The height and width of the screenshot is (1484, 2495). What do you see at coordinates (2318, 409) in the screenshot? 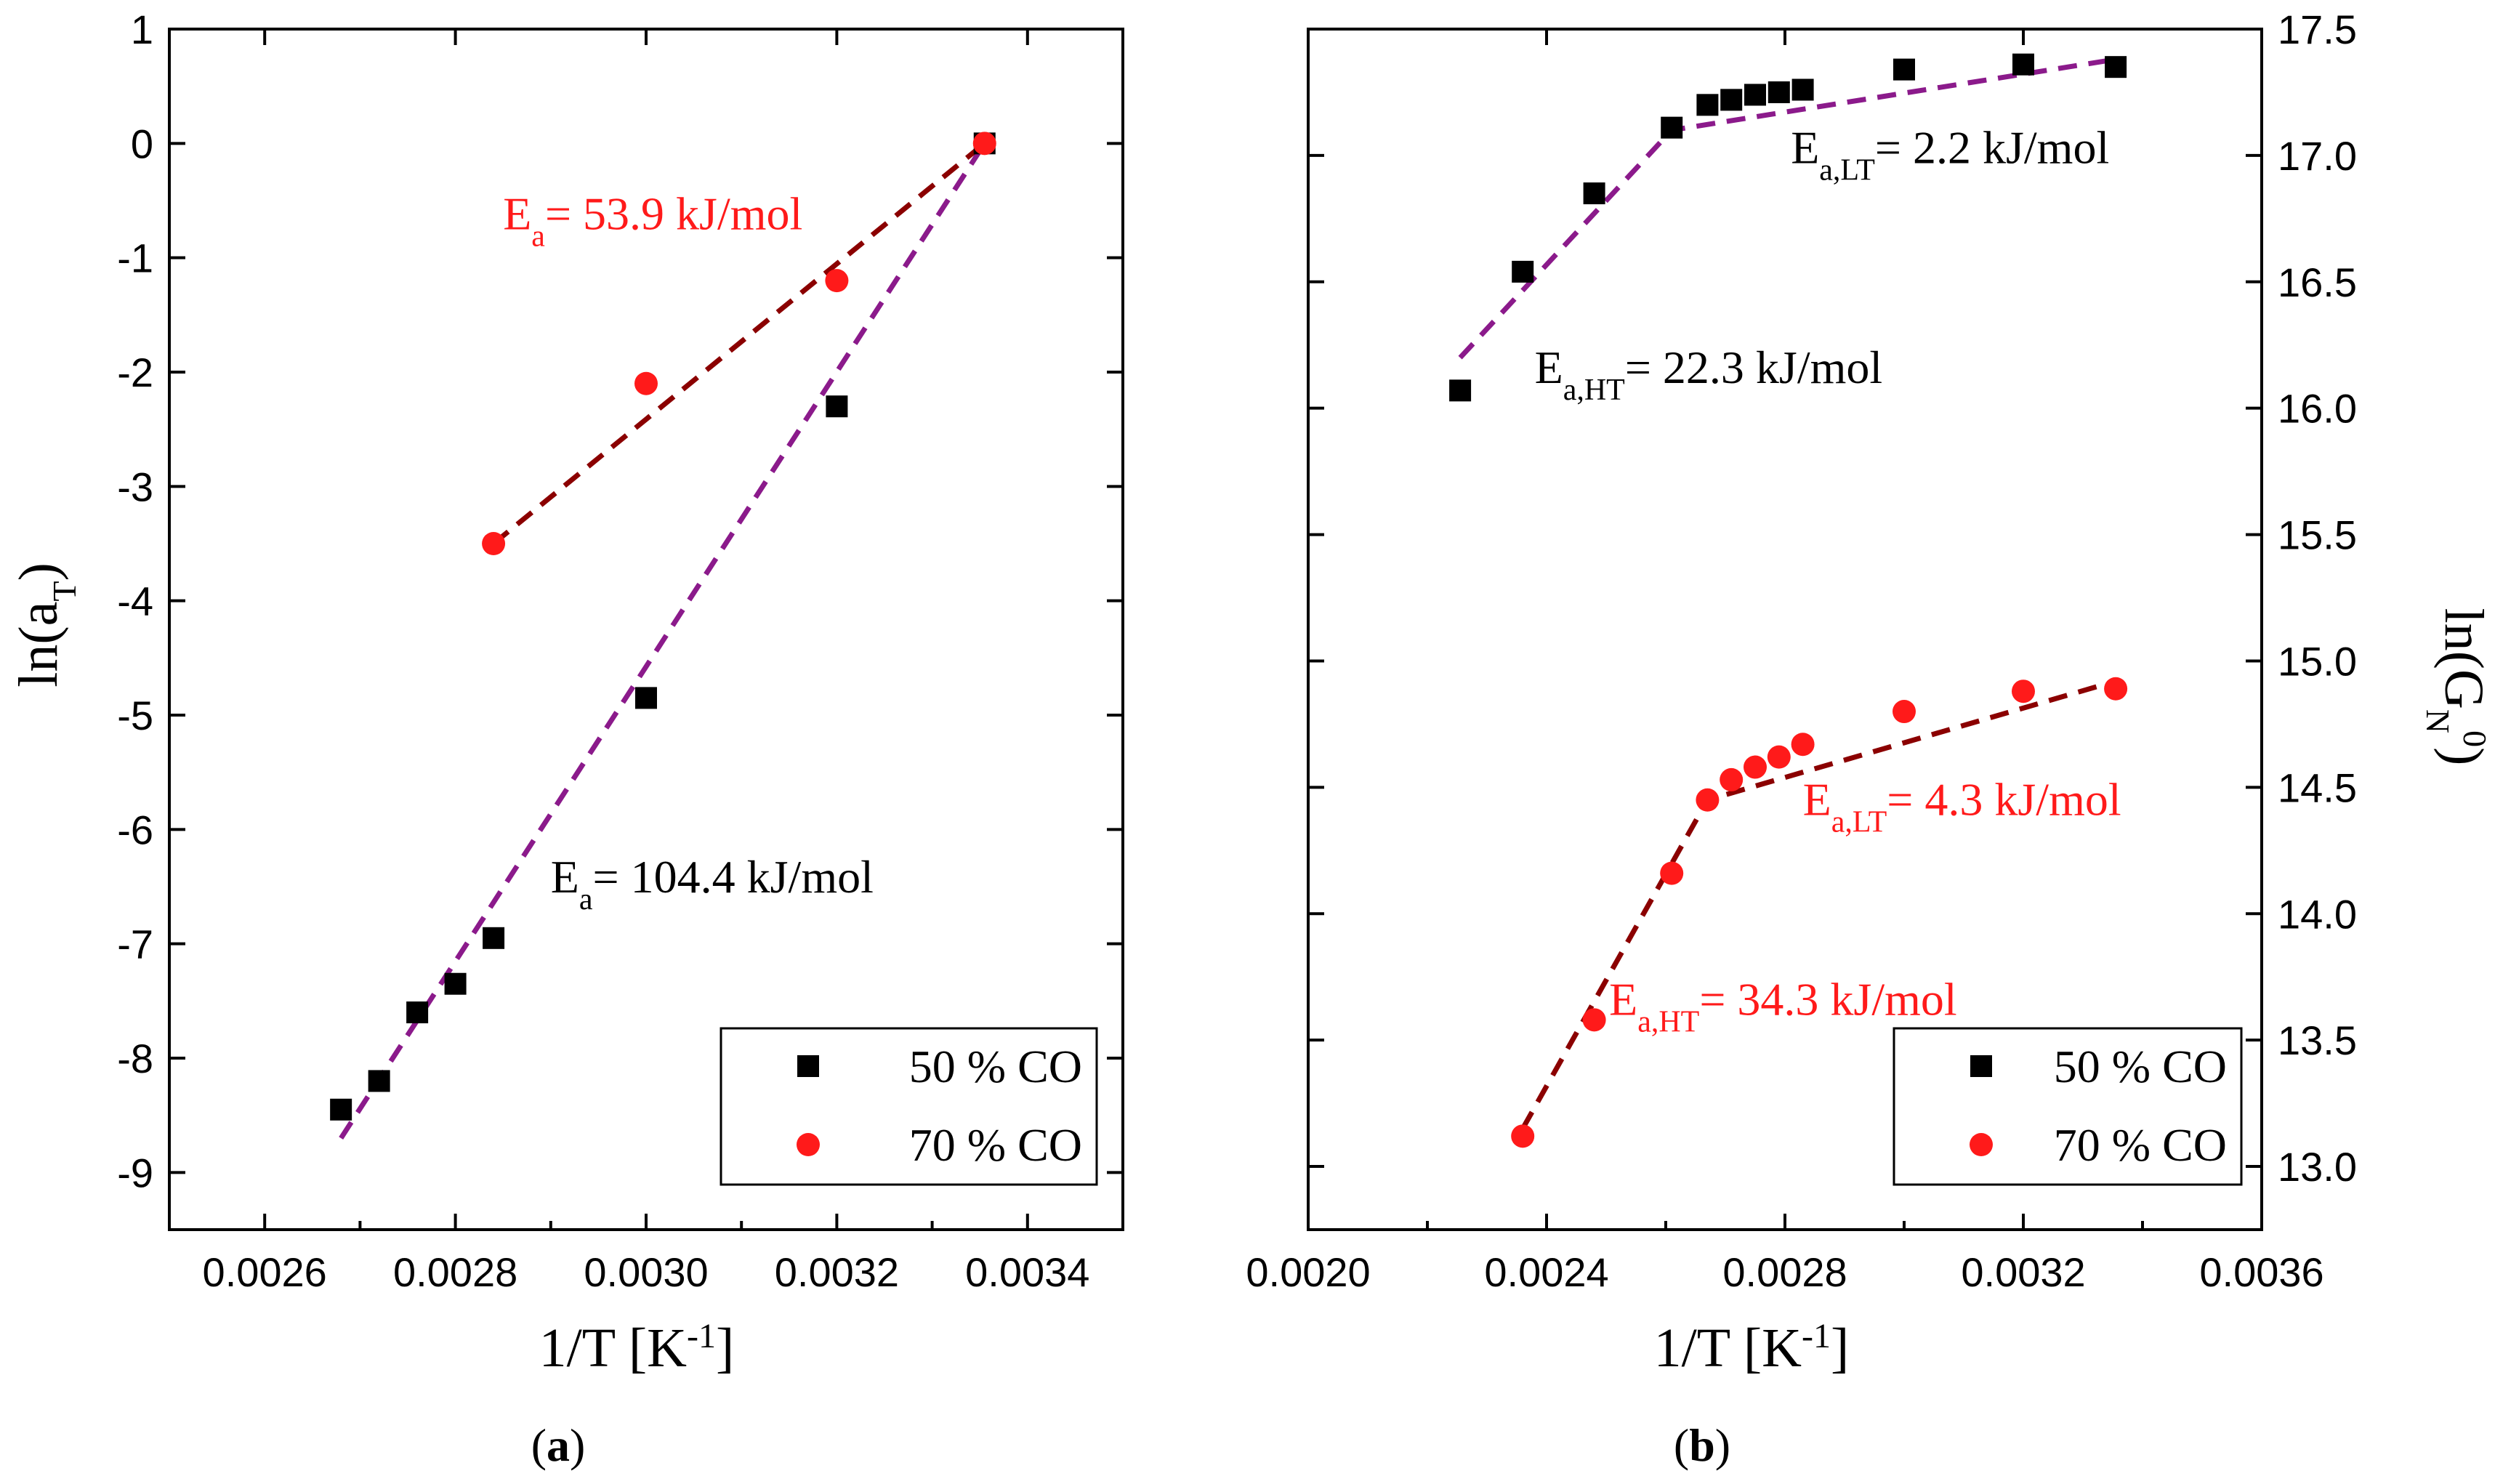
I see `y-tick-label: 16.0` at bounding box center [2318, 409].